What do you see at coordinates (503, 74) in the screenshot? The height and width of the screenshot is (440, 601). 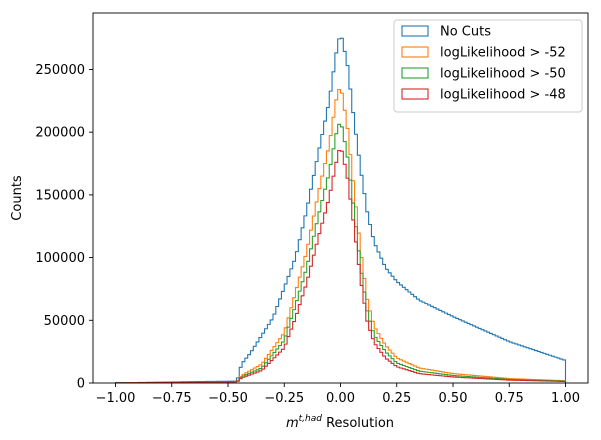 I see `legend-label-2: logLikelihood > -50` at bounding box center [503, 74].